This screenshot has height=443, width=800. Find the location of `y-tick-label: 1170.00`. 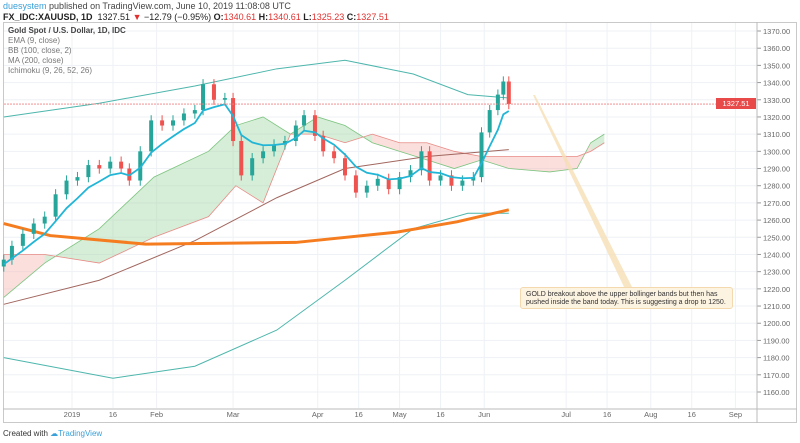

y-tick-label: 1170.00 is located at coordinates (776, 375).